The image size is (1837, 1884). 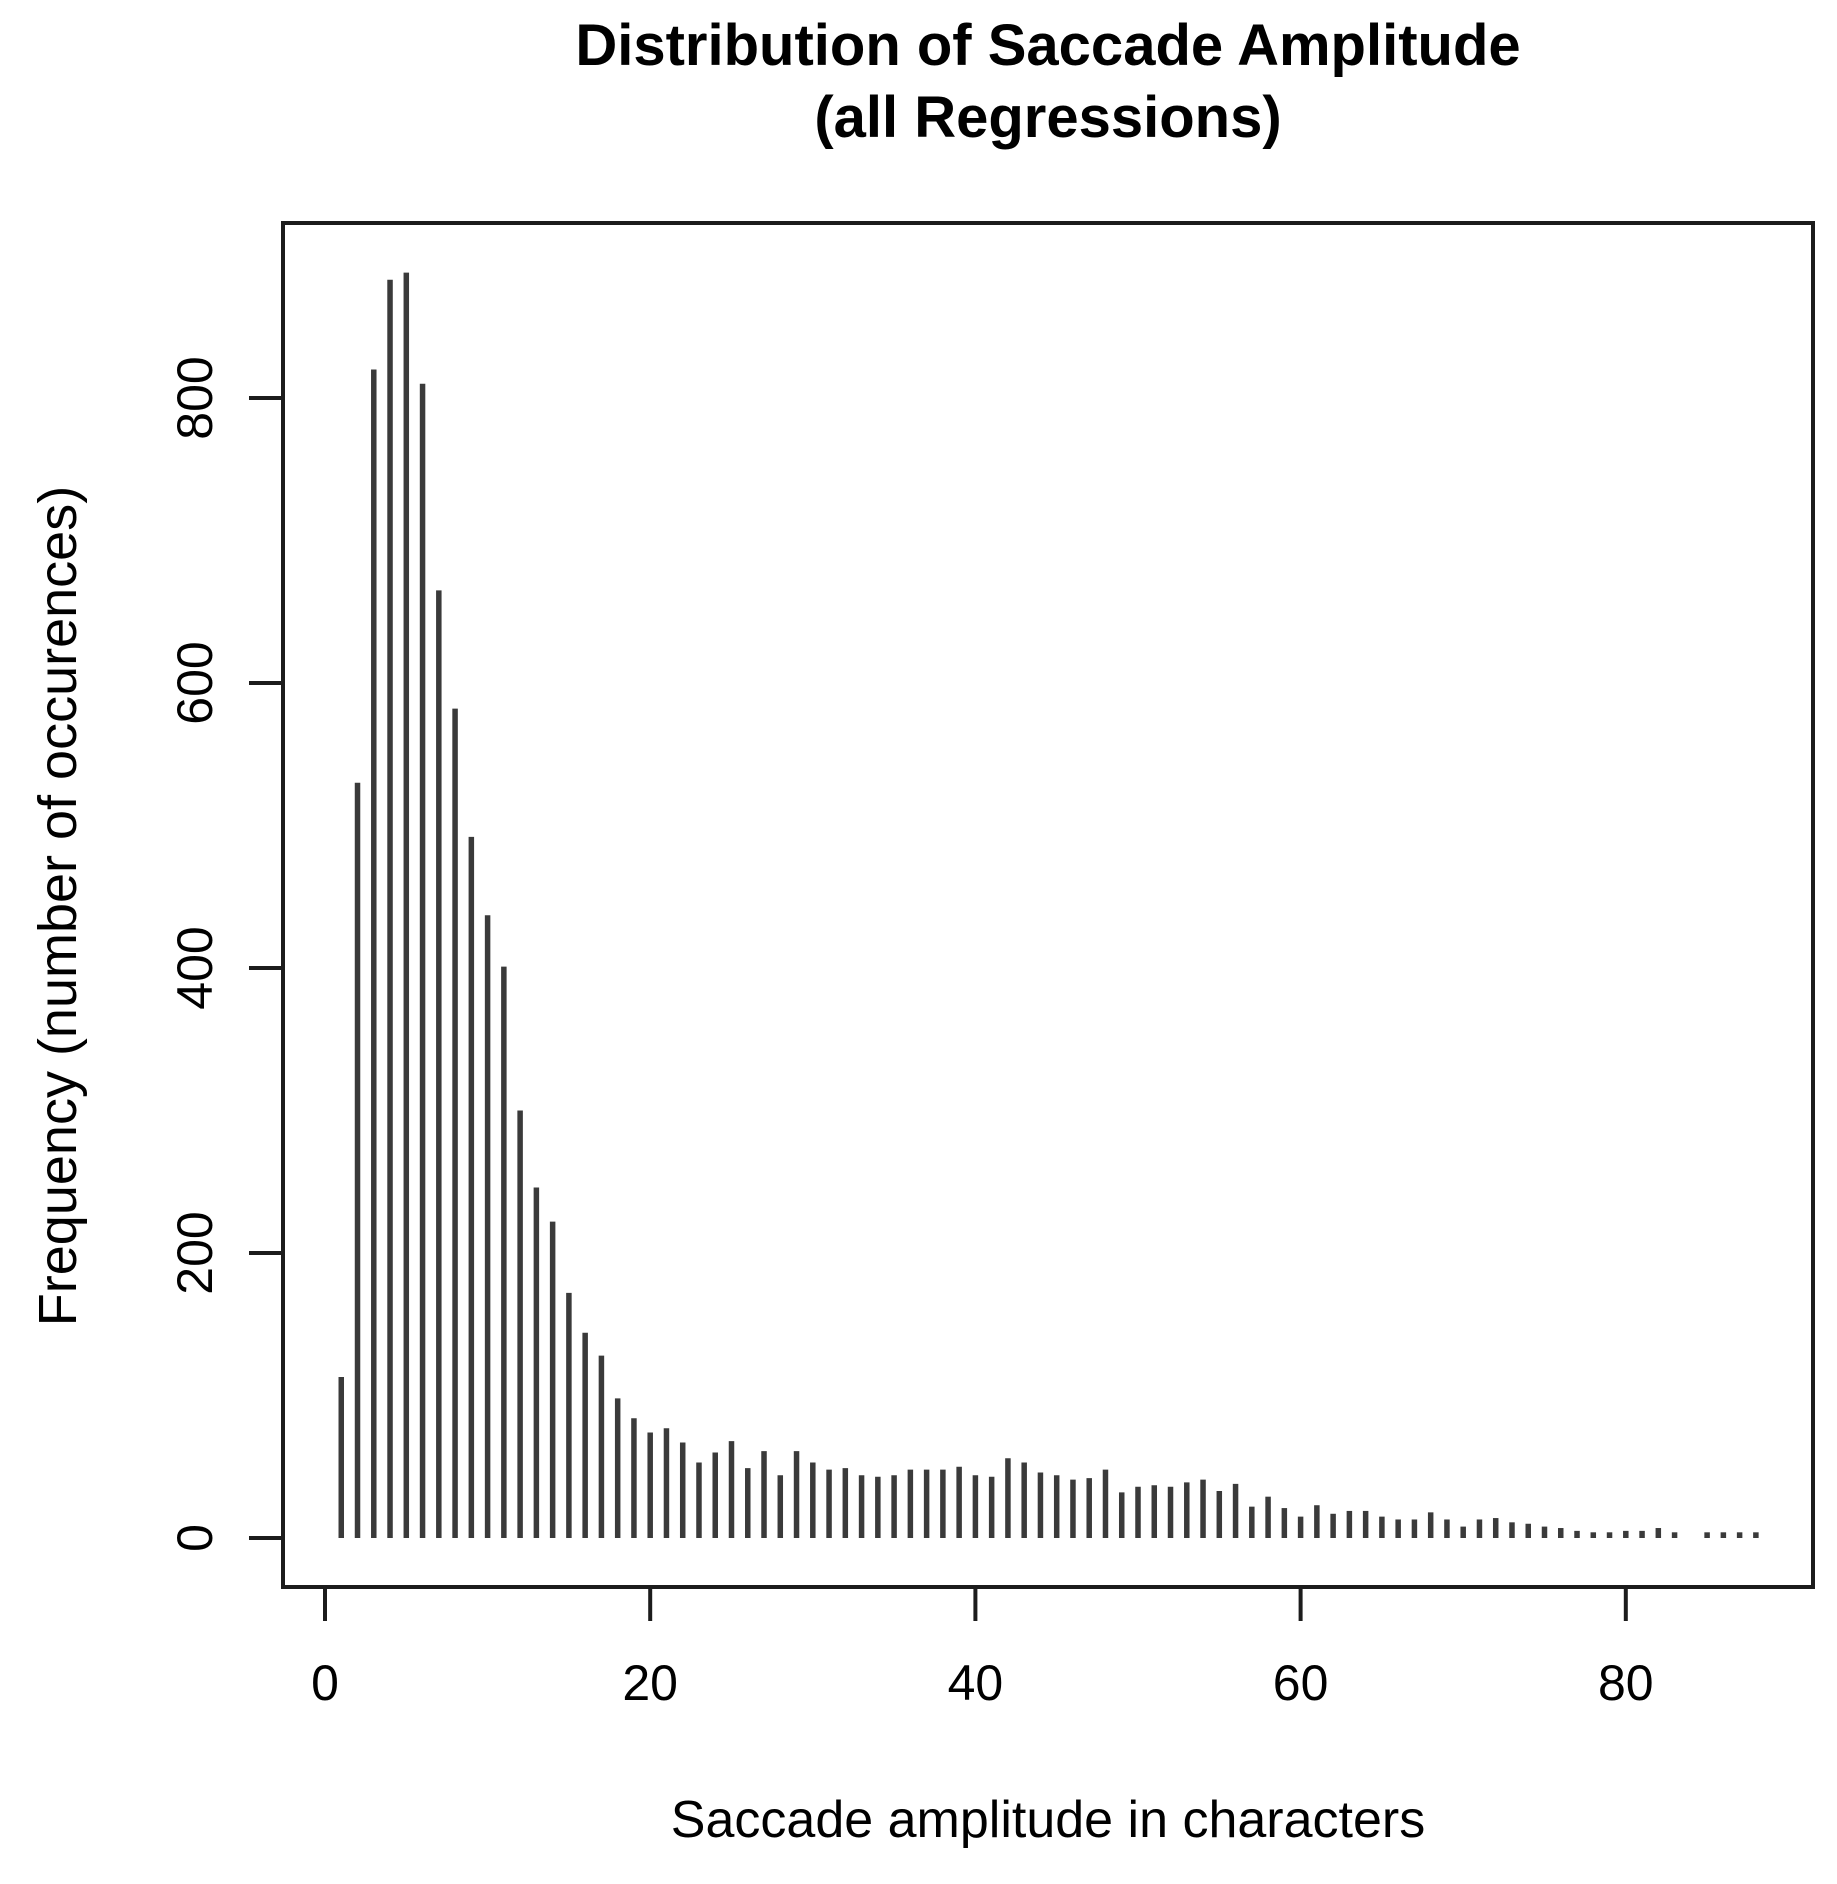 What do you see at coordinates (195, 682) in the screenshot?
I see `y-tick-label: 600` at bounding box center [195, 682].